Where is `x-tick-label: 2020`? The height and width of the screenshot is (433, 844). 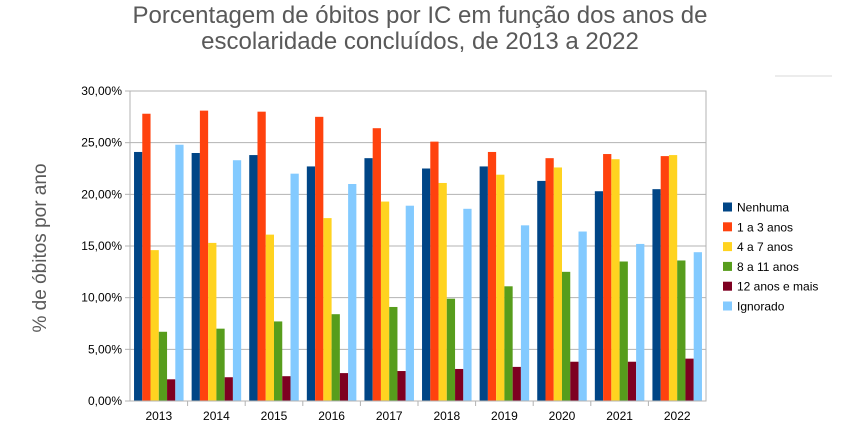 x-tick-label: 2020 is located at coordinates (562, 416).